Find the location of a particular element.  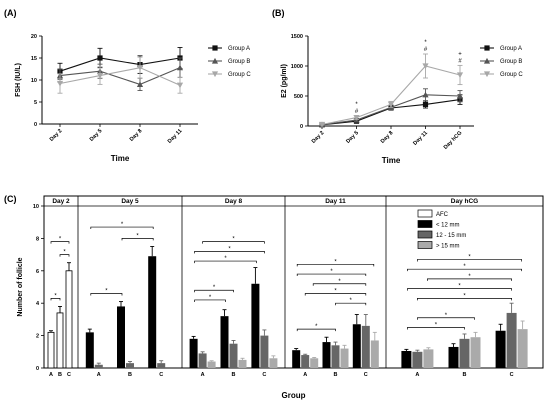

section-title: Day 11 is located at coordinates (335, 201).